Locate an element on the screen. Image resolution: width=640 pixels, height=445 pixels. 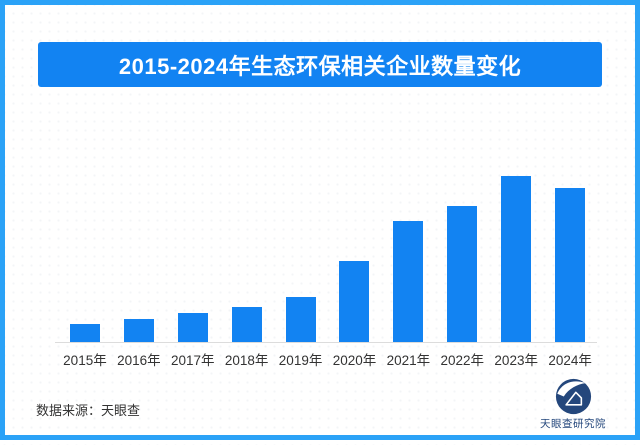
x-tick-label: 2015年 is located at coordinates (85, 360).